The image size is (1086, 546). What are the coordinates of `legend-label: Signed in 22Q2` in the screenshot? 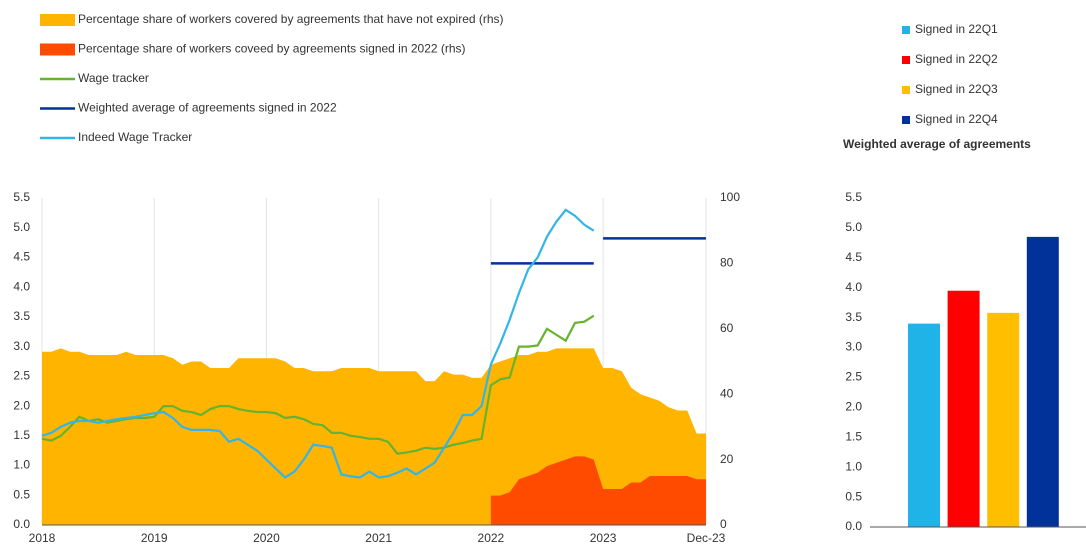 It's located at (956, 59).